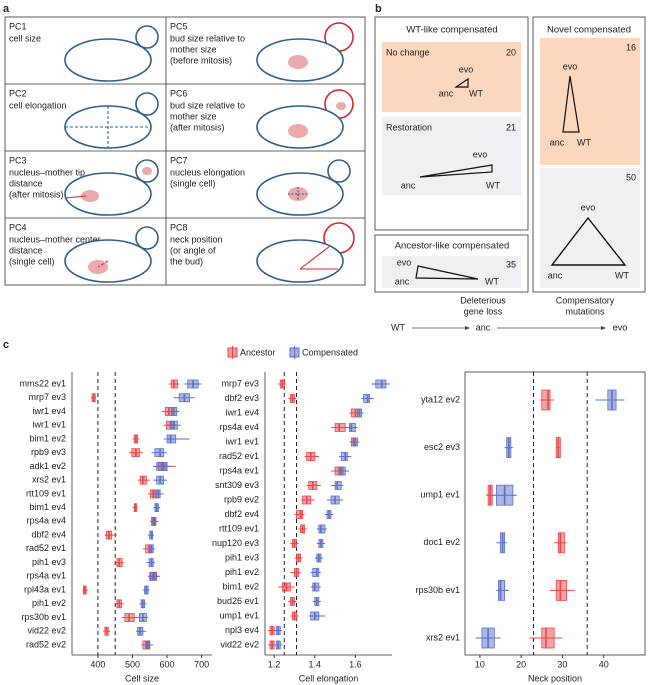  Describe the element at coordinates (480, 664) in the screenshot. I see `x-tick-label: 10` at that location.